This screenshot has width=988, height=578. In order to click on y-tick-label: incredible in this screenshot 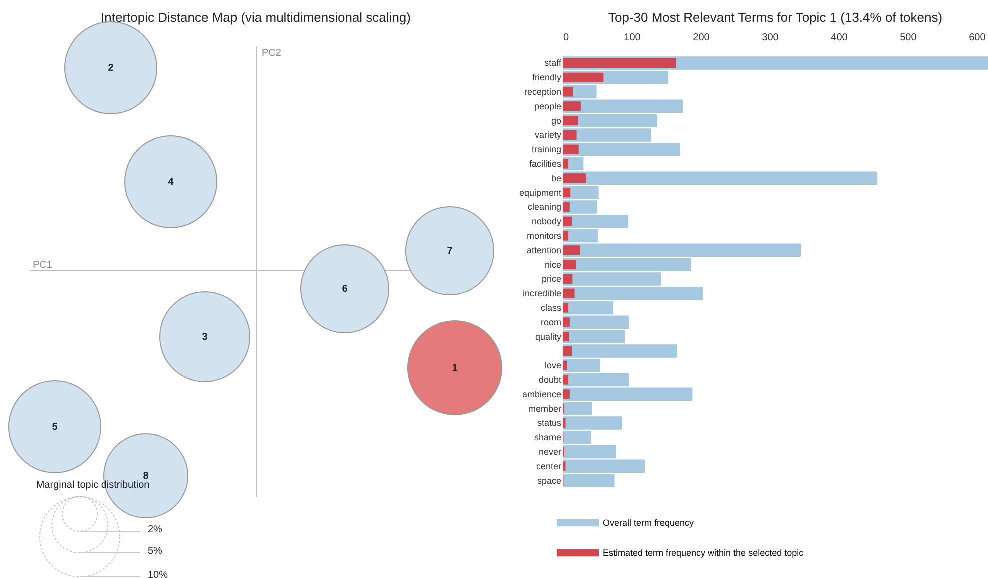, I will do `click(542, 293)`.